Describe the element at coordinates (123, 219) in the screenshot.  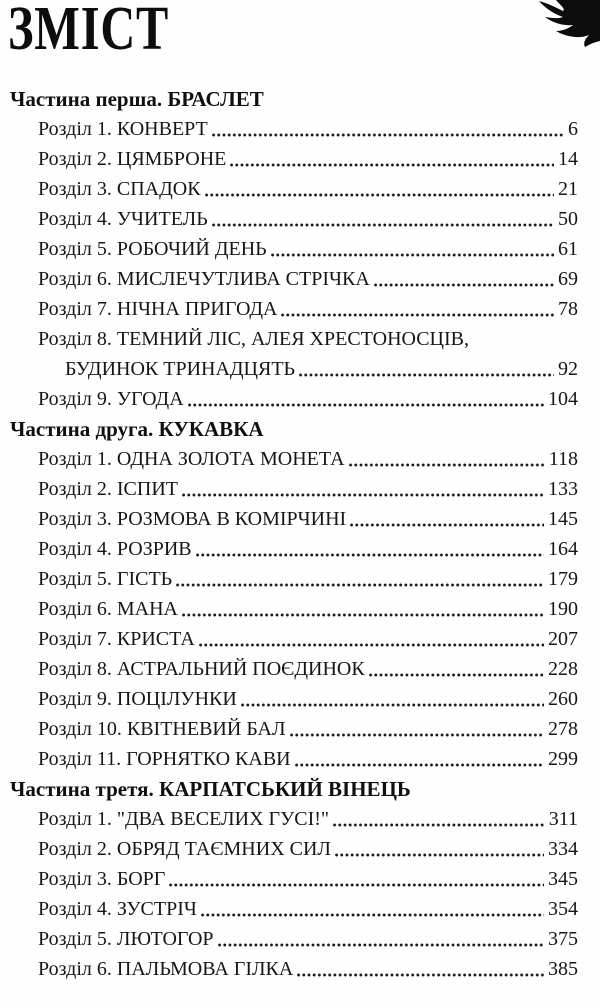
I see `toc-entry-label: Розділ 4. УЧИТЕЛЬ` at that location.